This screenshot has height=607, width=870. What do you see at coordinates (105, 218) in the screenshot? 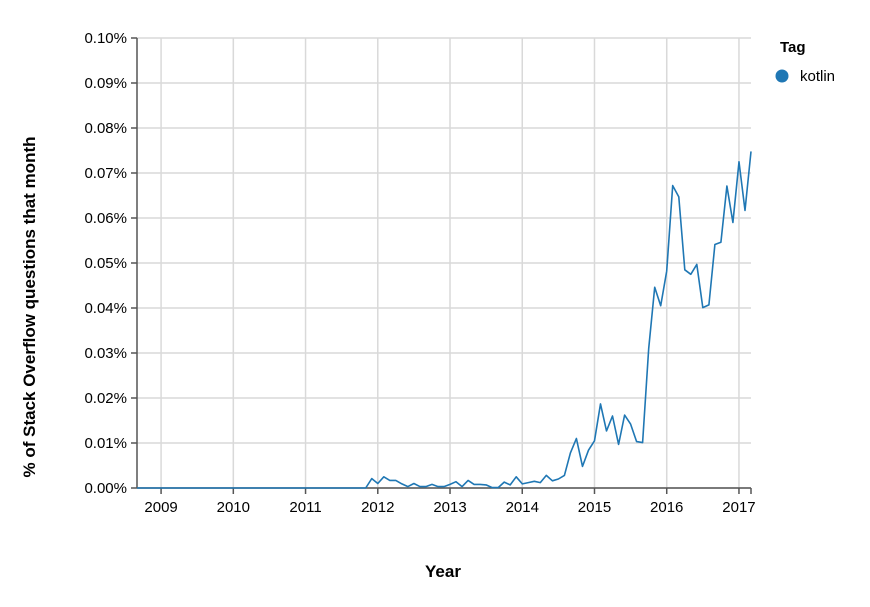
I see `y-tick-label: 0.06%` at bounding box center [105, 218].